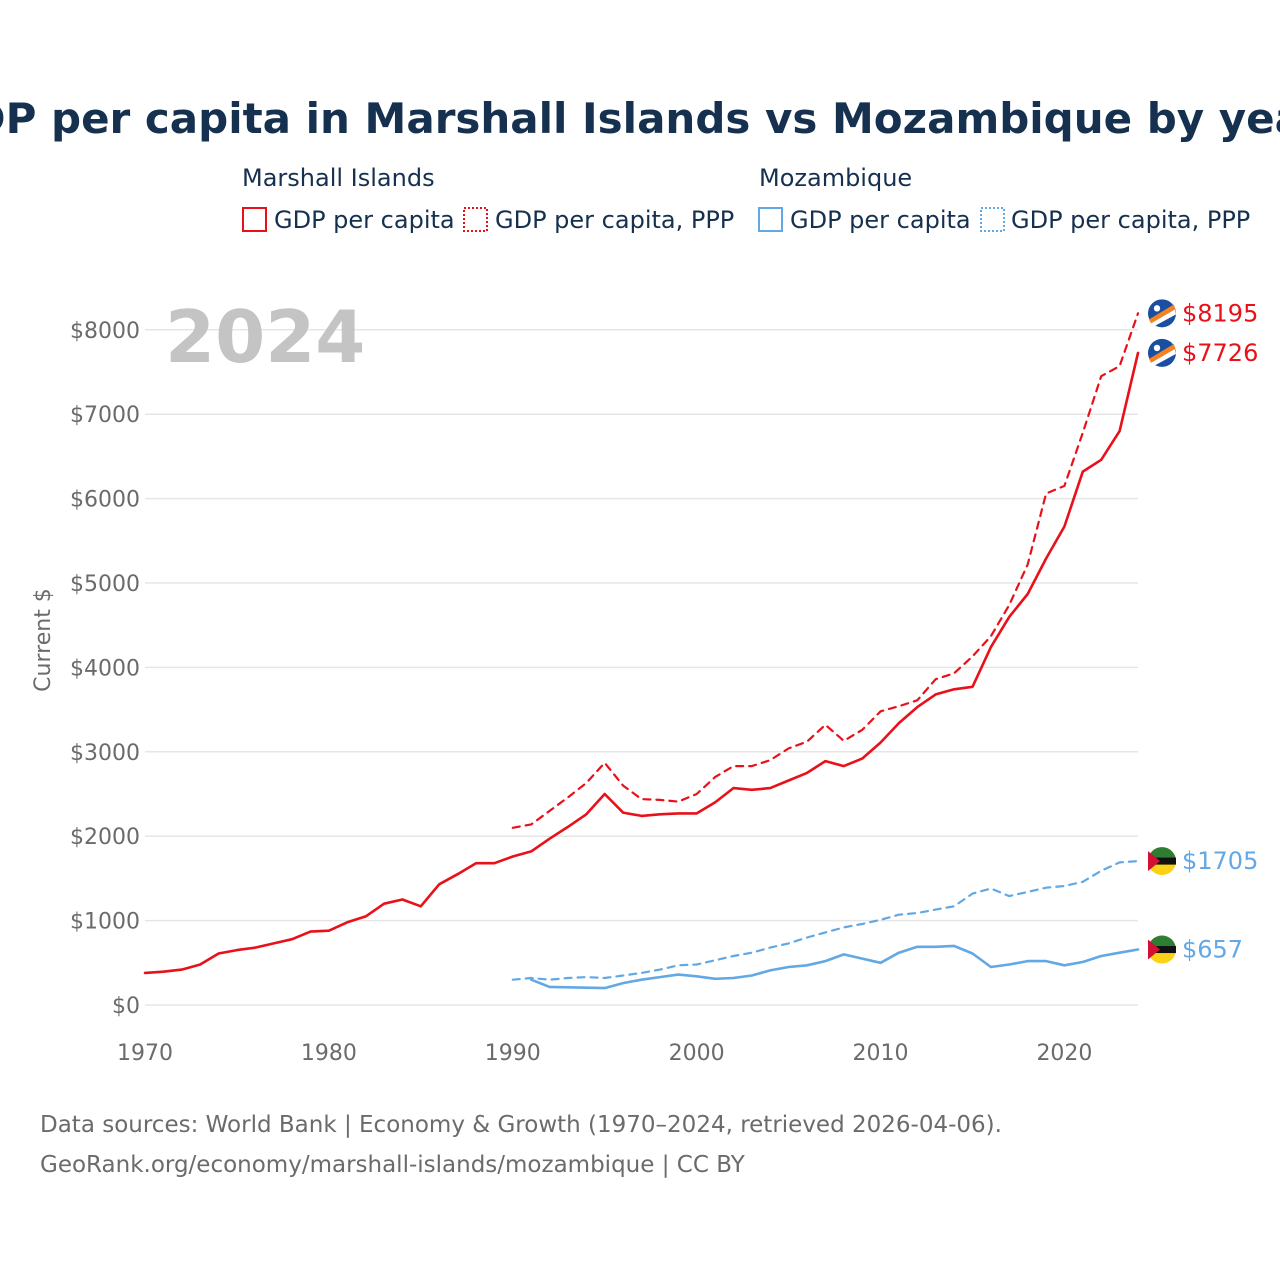 This screenshot has height=1280, width=1280. I want to click on series-end-markers: $7726 $8195 $657 $1705, so click(1203, 631).